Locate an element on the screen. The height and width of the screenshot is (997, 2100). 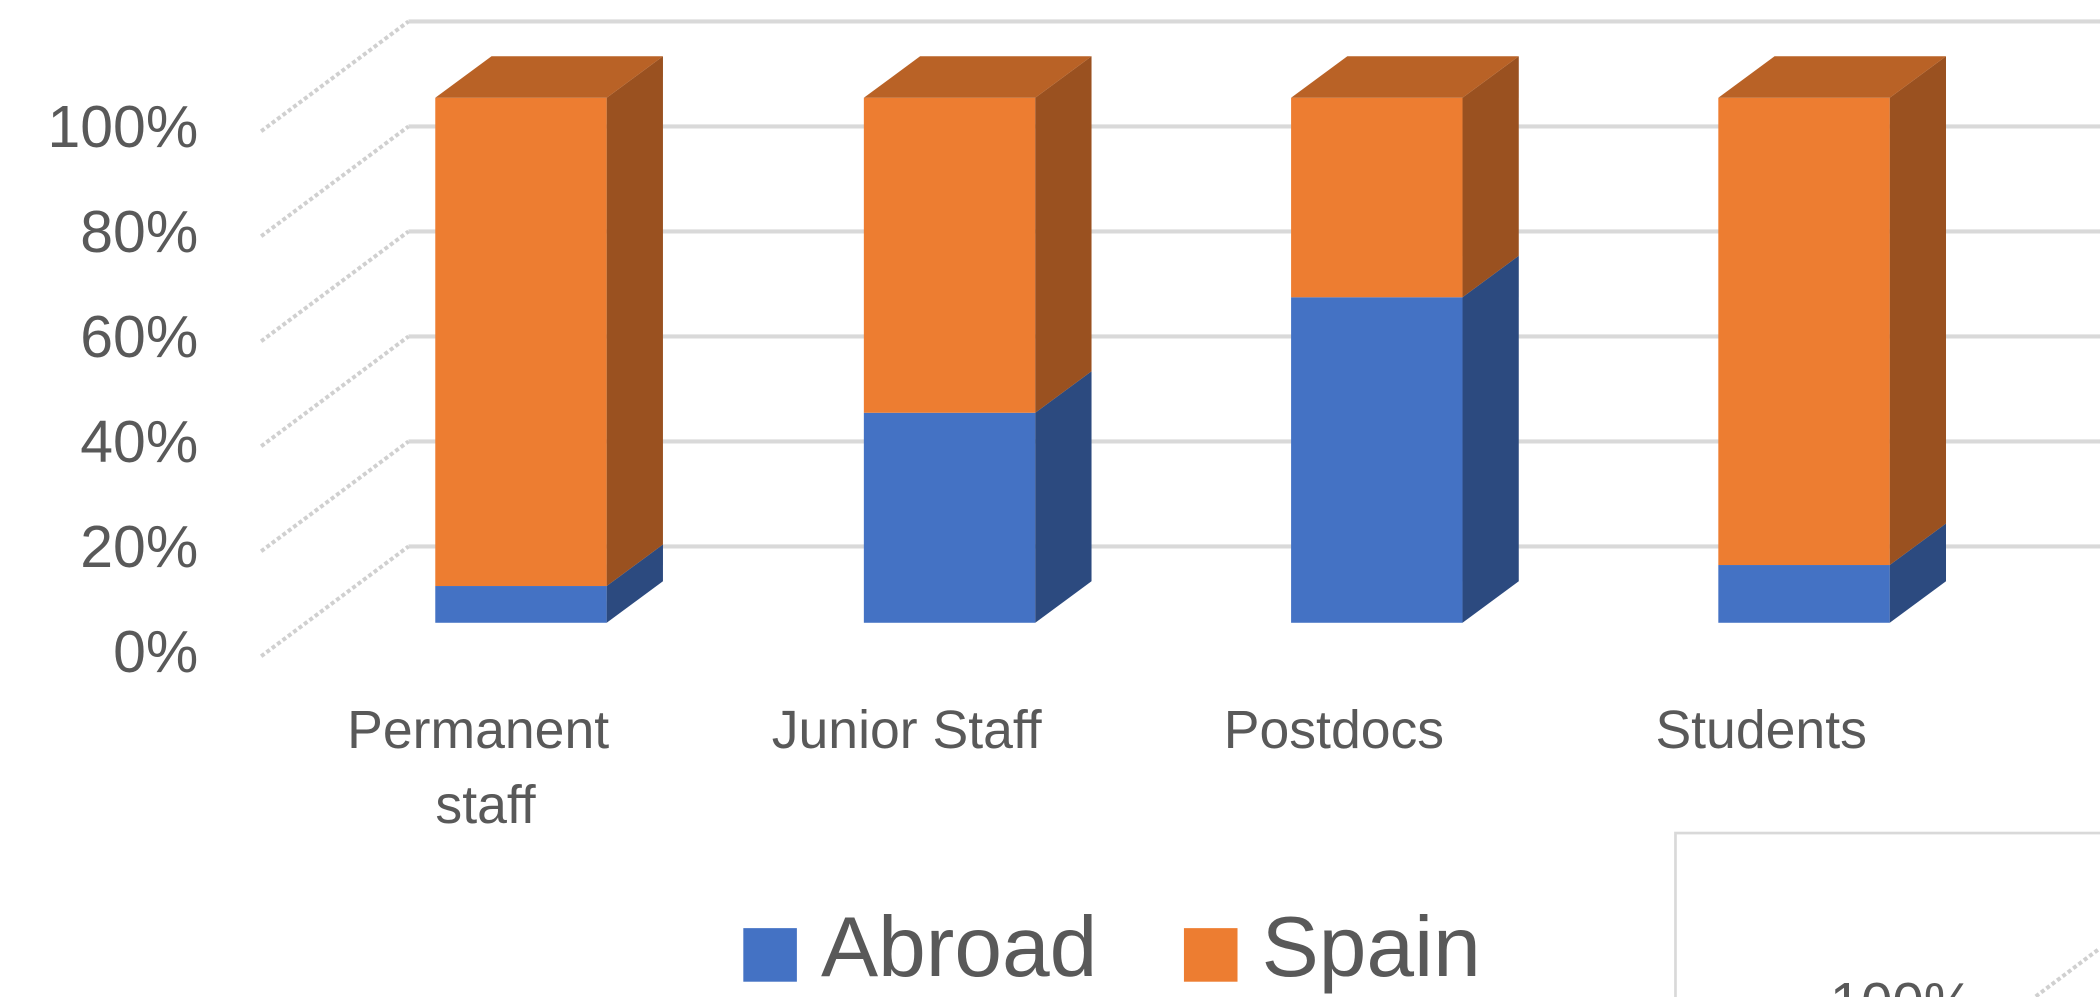
y-tick-label: 40% is located at coordinates (139, 442).